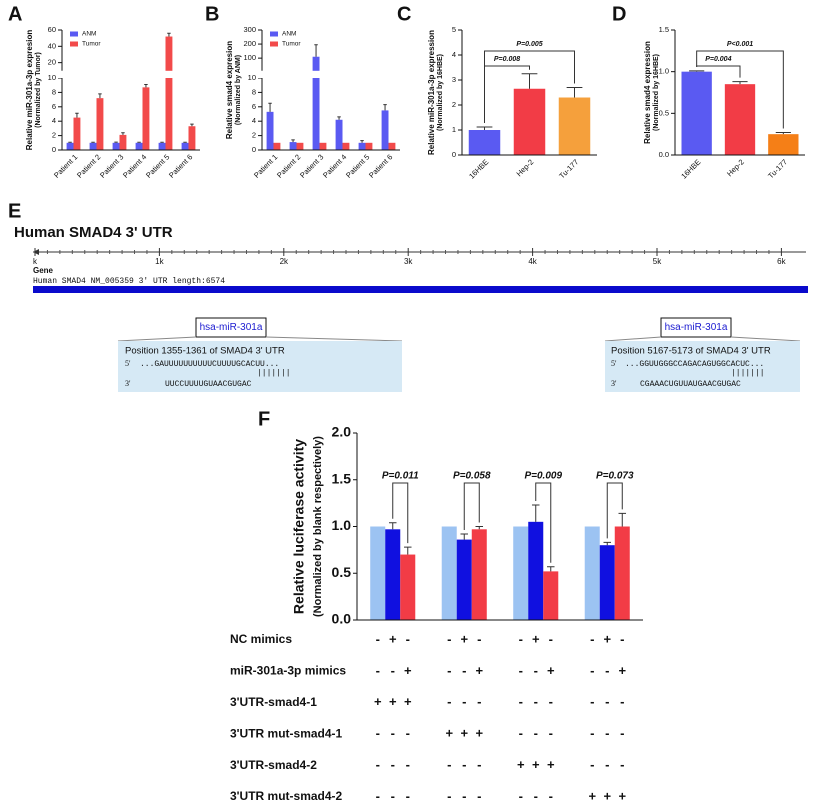 Image resolution: width=813 pixels, height=809 pixels. Describe the element at coordinates (38, 90) in the screenshot. I see `y-axis-label: (Normalized by Tumor)` at that location.